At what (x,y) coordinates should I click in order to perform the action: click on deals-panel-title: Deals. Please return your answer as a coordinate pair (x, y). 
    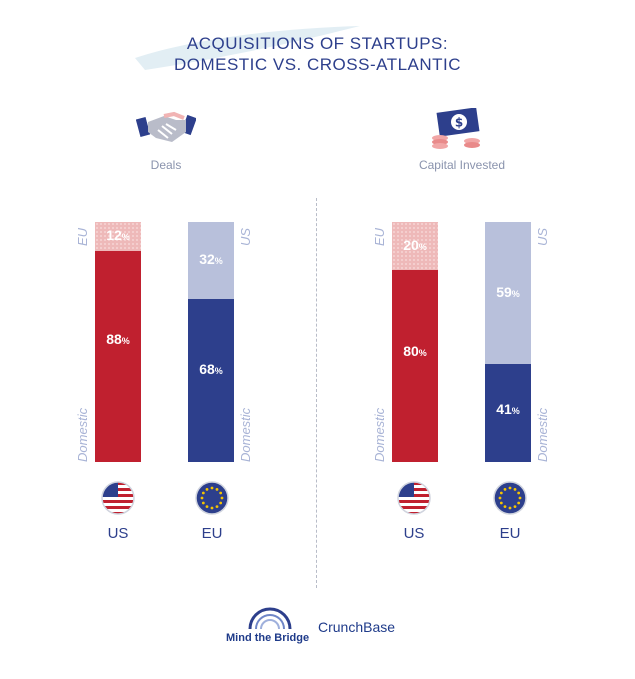
    Looking at the image, I should click on (166, 165).